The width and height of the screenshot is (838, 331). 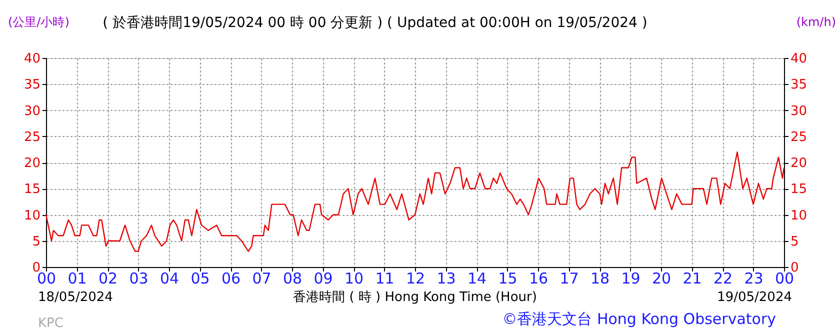 I want to click on x-tick-label: 01, so click(x=77, y=279).